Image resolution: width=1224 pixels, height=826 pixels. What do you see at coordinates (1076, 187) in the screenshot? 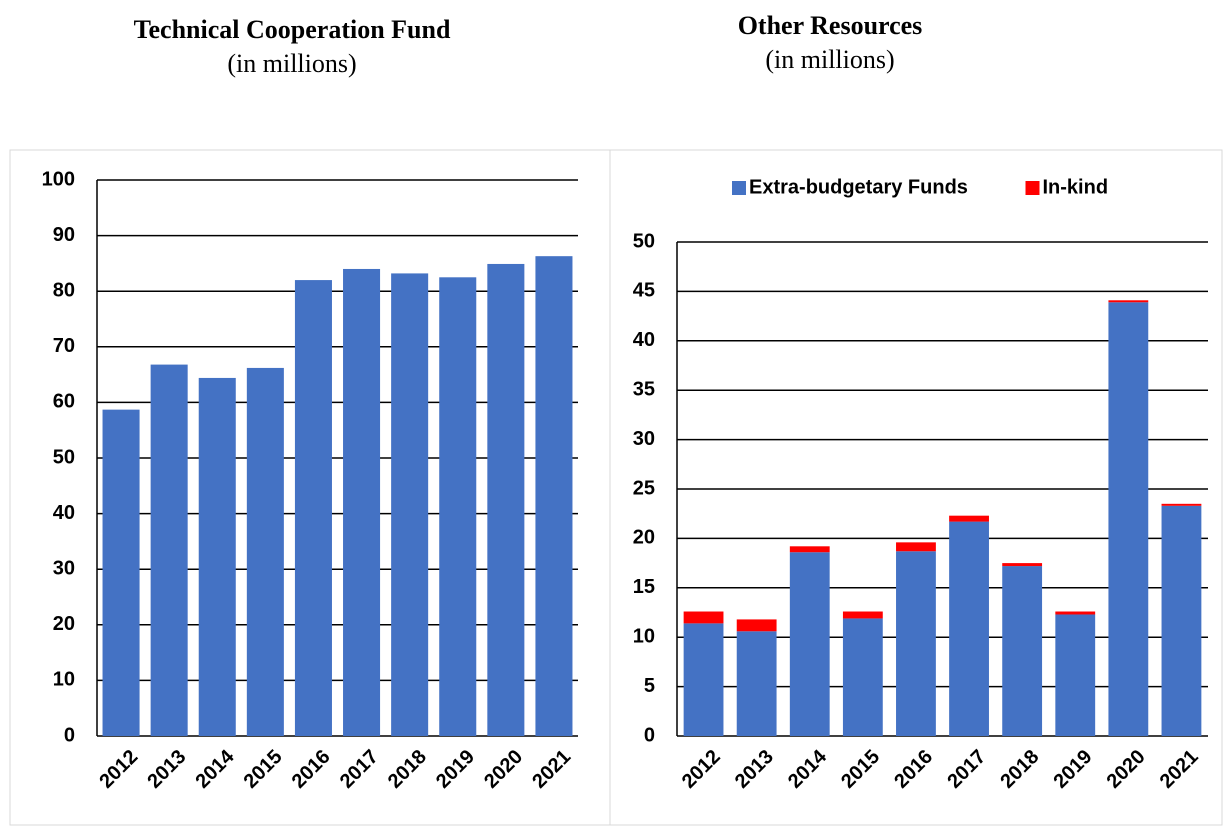
I see `legend-label: In-kind` at bounding box center [1076, 187].